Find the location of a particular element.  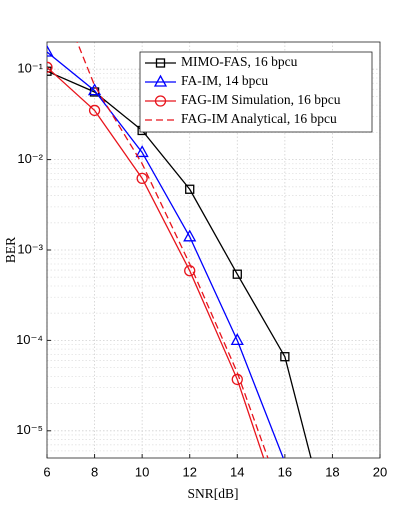

y-axis-label: BER is located at coordinates (10, 250).